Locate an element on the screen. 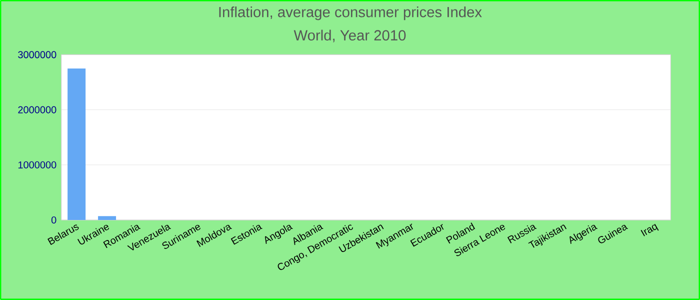 The height and width of the screenshot is (300, 700). y-tick-label: 3000000 is located at coordinates (37, 54).